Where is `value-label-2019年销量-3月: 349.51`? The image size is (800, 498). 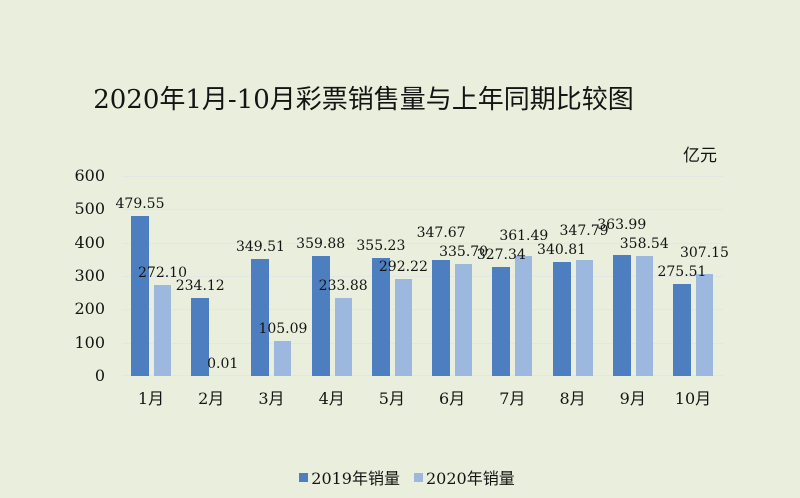
value-label-2019年销量-3月: 349.51 is located at coordinates (260, 247).